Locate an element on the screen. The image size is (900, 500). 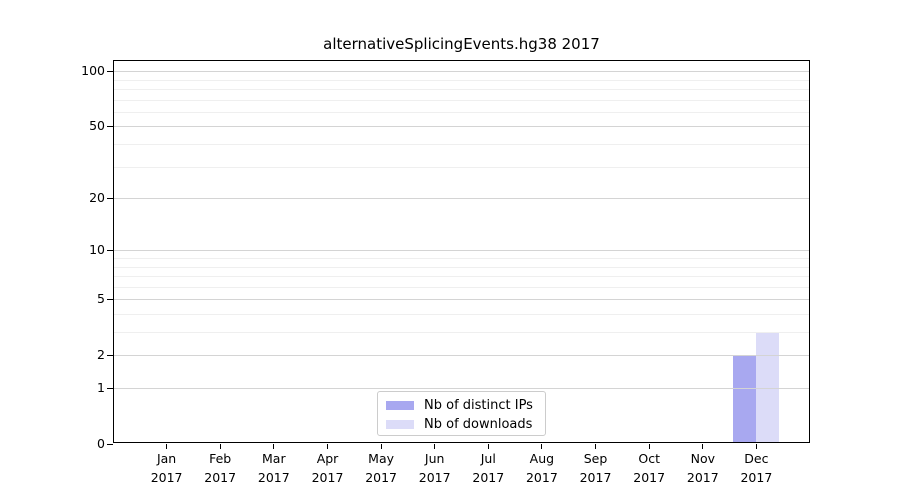
x-tick-label-mar: Mar 2017 is located at coordinates (274, 468).